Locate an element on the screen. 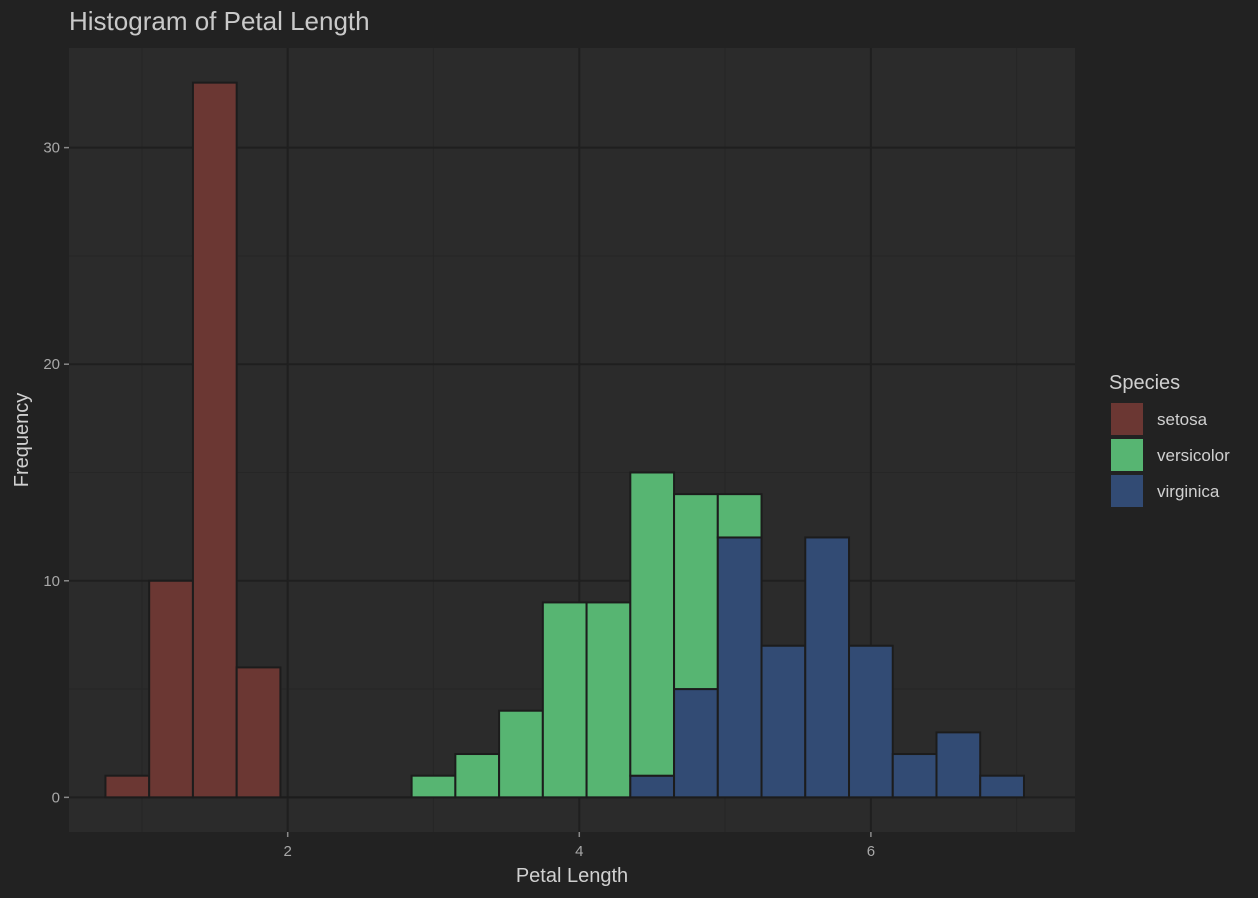 The width and height of the screenshot is (1258, 898). legend-key-versicolor is located at coordinates (1127, 455).